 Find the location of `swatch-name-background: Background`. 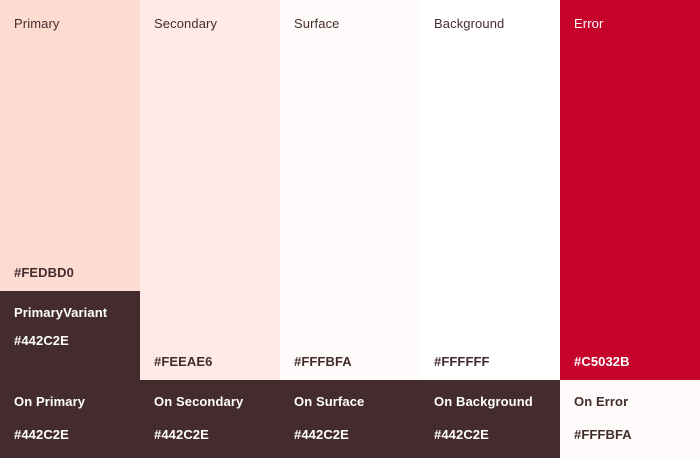

swatch-name-background: Background is located at coordinates (469, 23).